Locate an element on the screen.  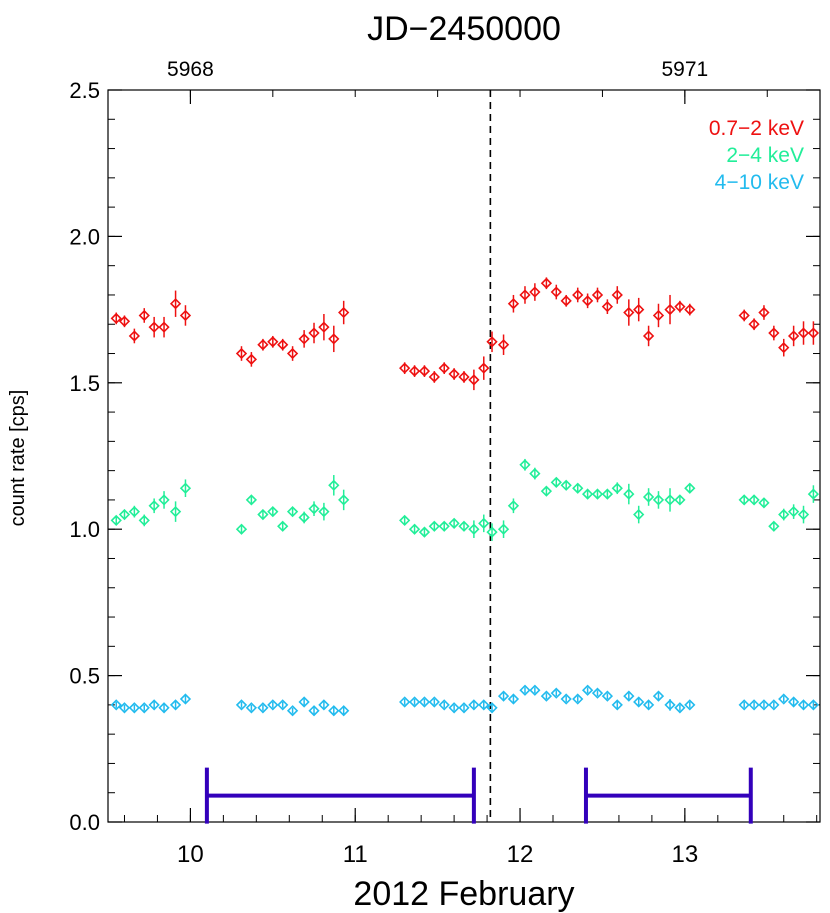
x-tick-label: 12 is located at coordinates (520, 854).